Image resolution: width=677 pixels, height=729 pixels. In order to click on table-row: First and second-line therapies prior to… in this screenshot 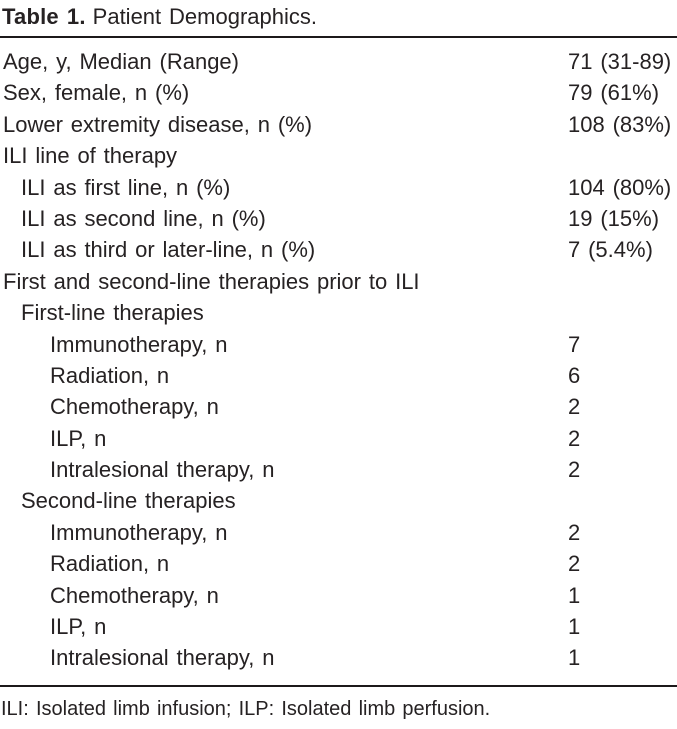, I will do `click(339, 281)`.